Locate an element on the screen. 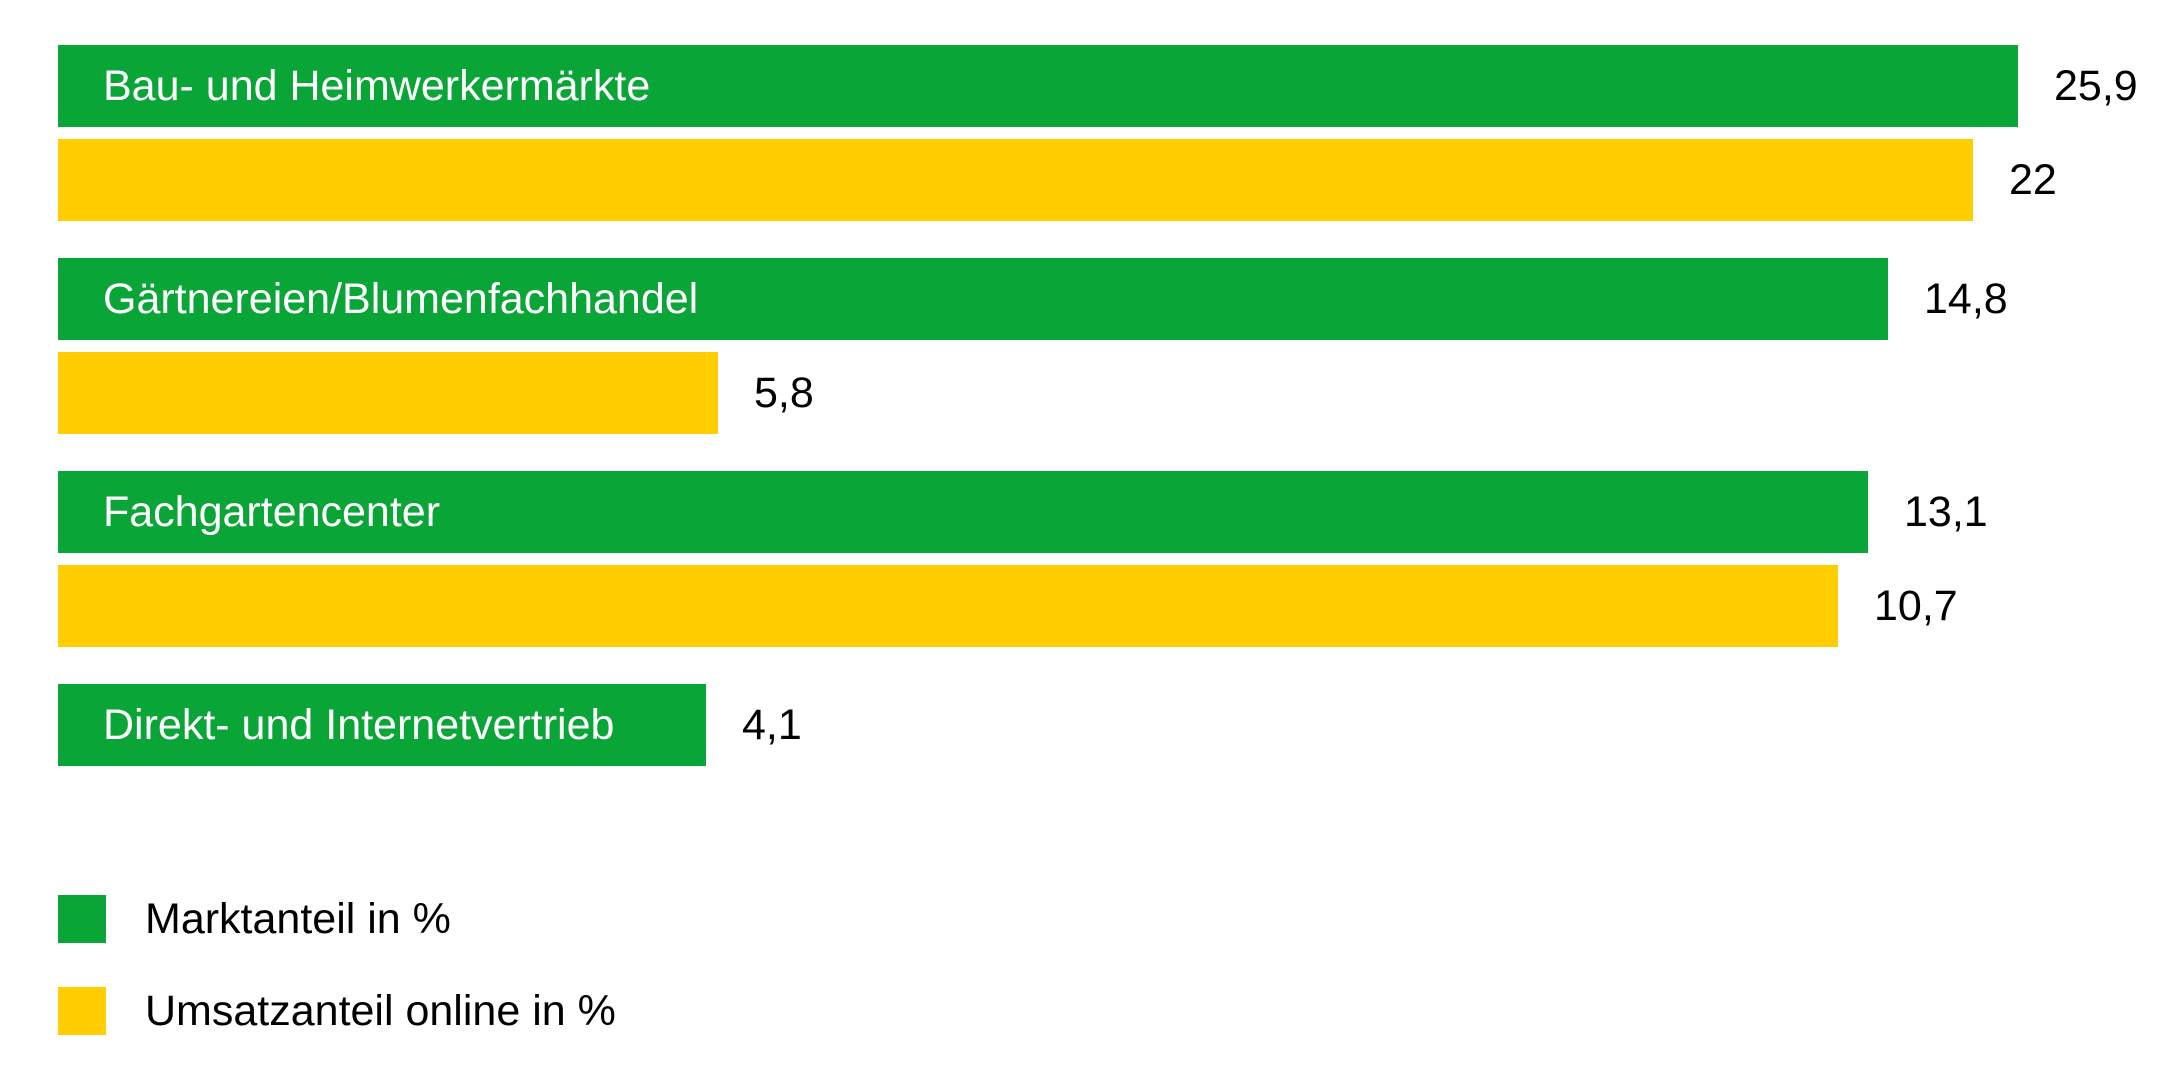 Image resolution: width=2184 pixels, height=1081 pixels. bar-row: Direkt- und Internetvertrieb 4,1 is located at coordinates (1121, 725).